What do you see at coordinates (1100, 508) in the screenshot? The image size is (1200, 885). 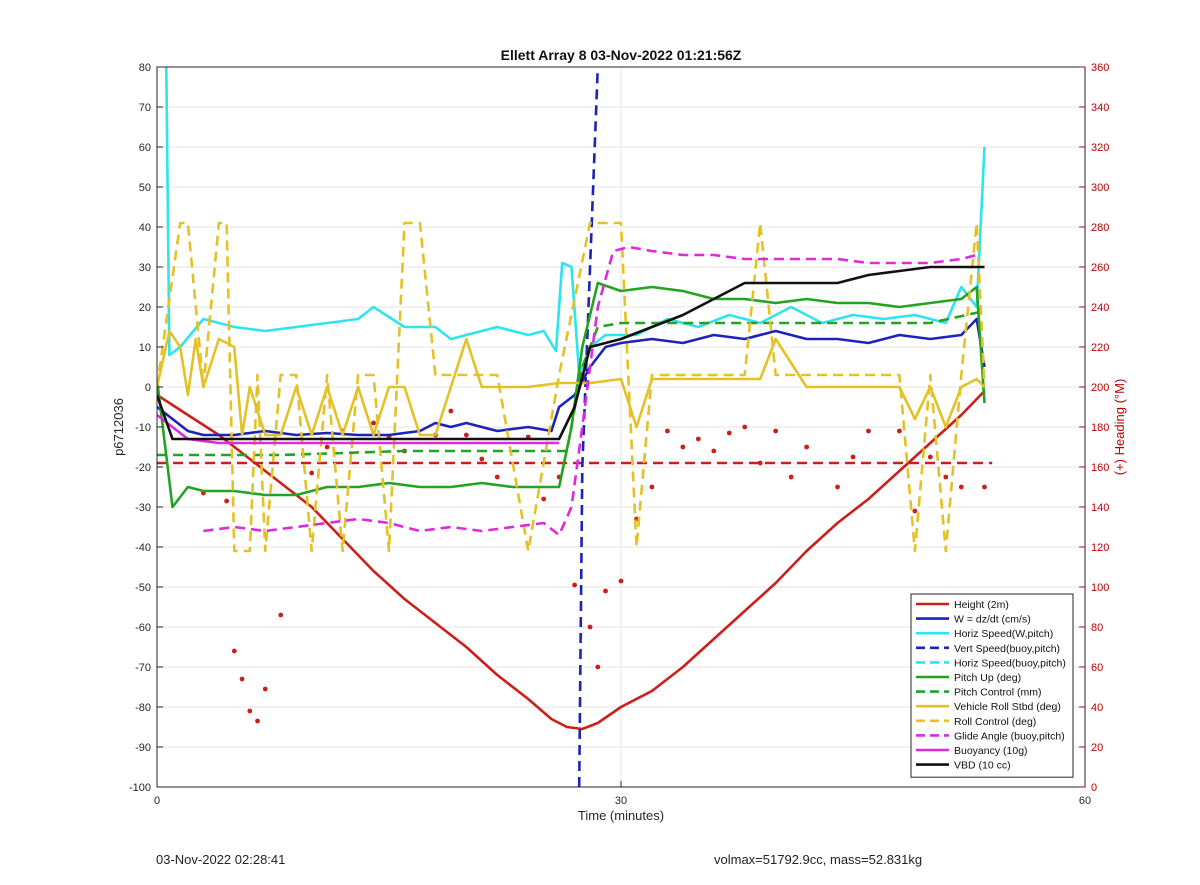 I see `y2-tick-label: 140` at bounding box center [1100, 508].